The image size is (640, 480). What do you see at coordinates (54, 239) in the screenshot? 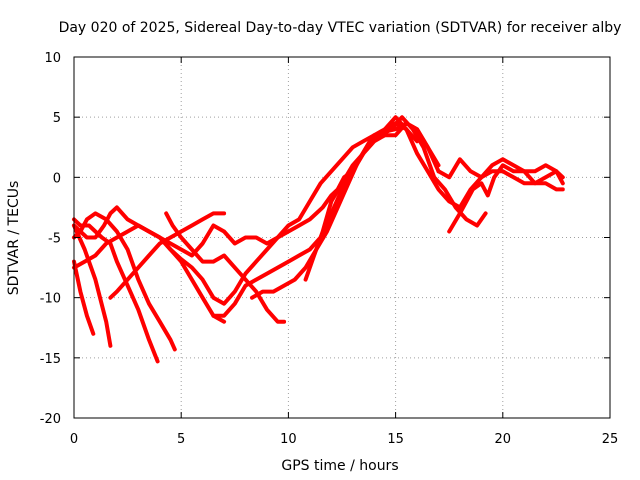
I see `y-tick-label: -5` at bounding box center [54, 239].